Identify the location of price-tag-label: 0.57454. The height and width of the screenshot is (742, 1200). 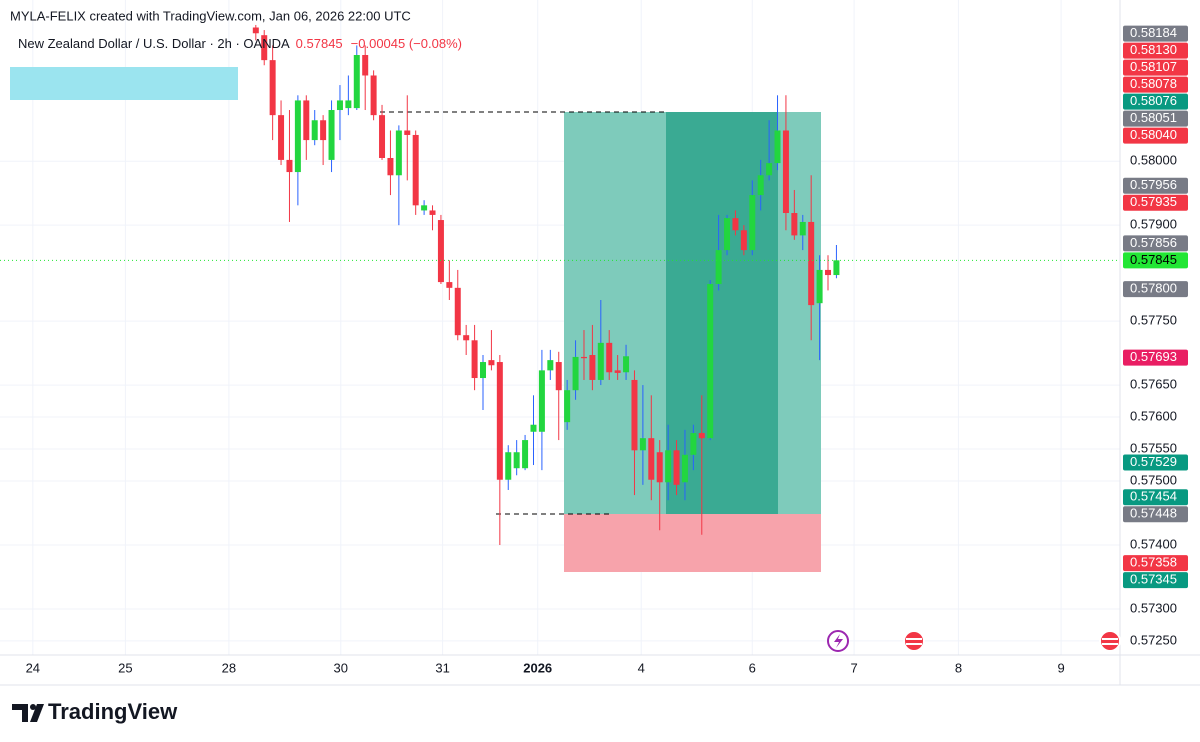
(1153, 496).